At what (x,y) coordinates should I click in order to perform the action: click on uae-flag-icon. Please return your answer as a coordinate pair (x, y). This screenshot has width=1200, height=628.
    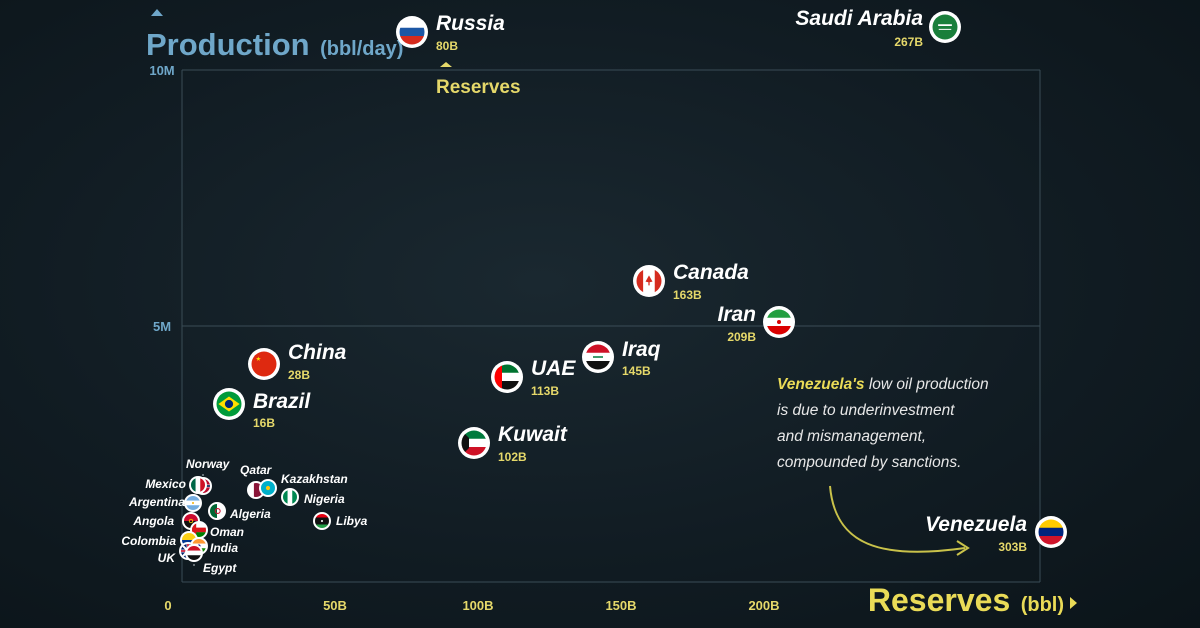
    Looking at the image, I should click on (507, 377).